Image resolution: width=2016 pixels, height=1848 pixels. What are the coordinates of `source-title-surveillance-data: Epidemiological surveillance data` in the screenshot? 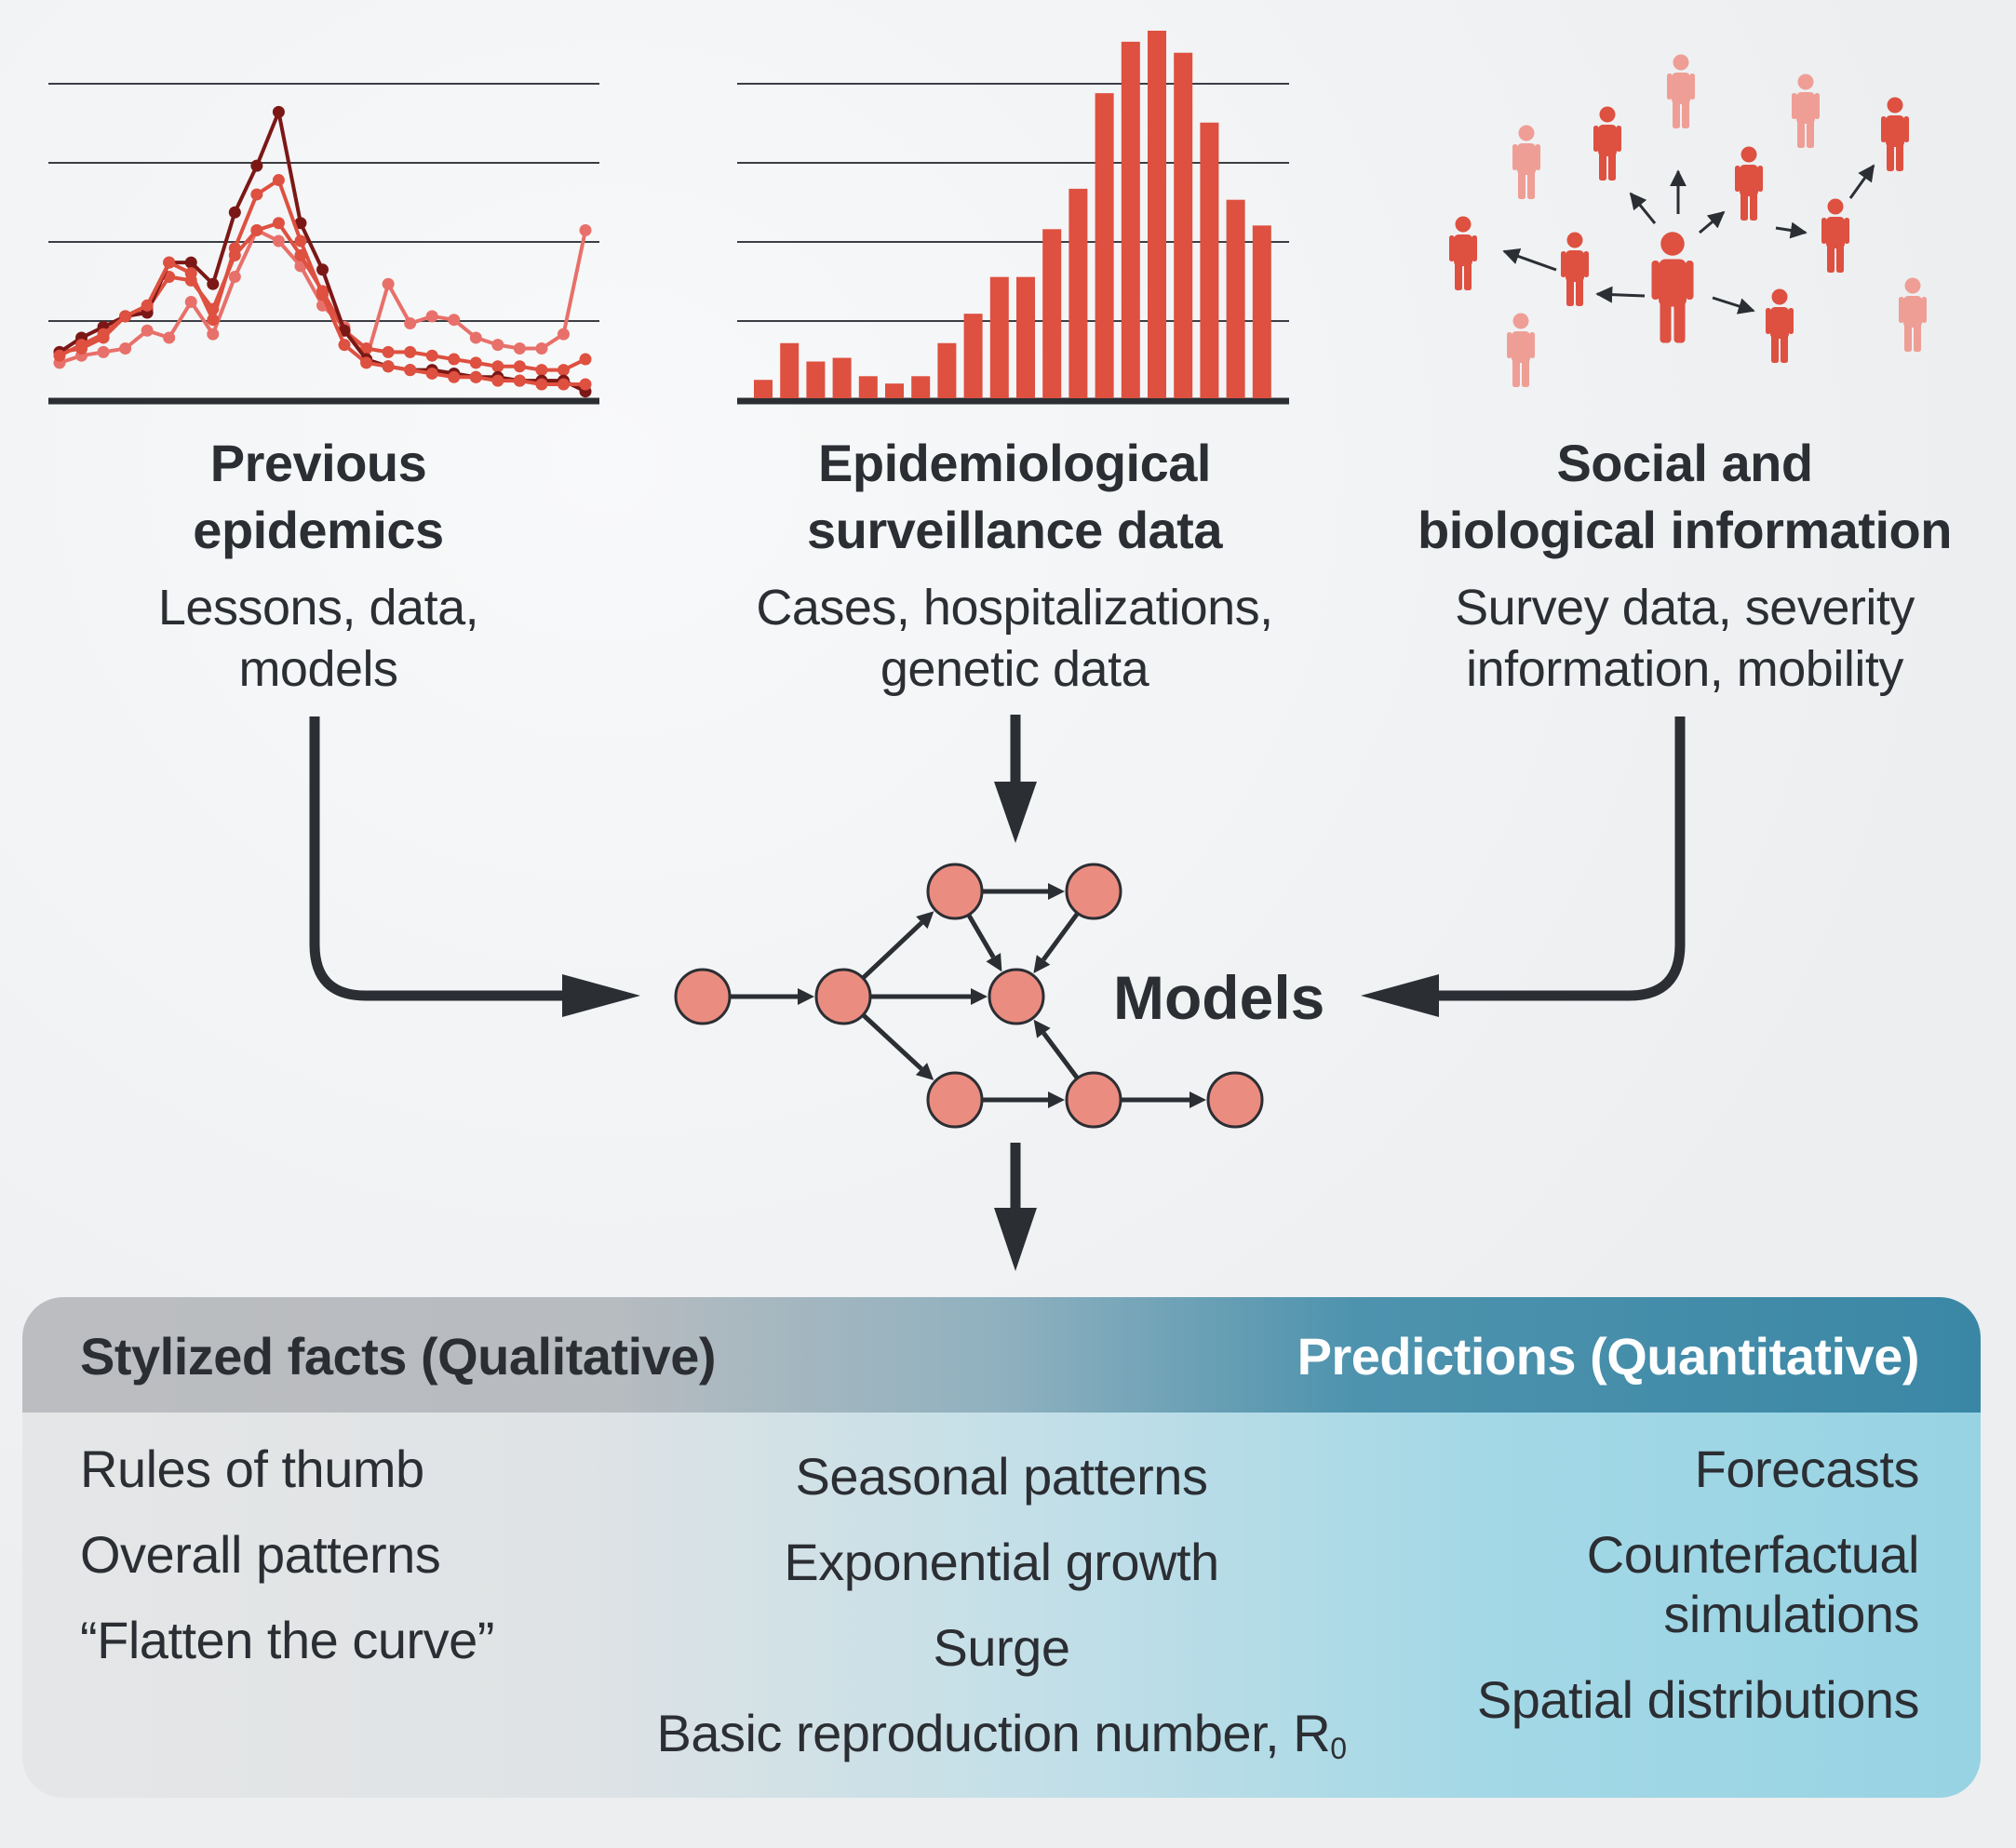 It's located at (1014, 496).